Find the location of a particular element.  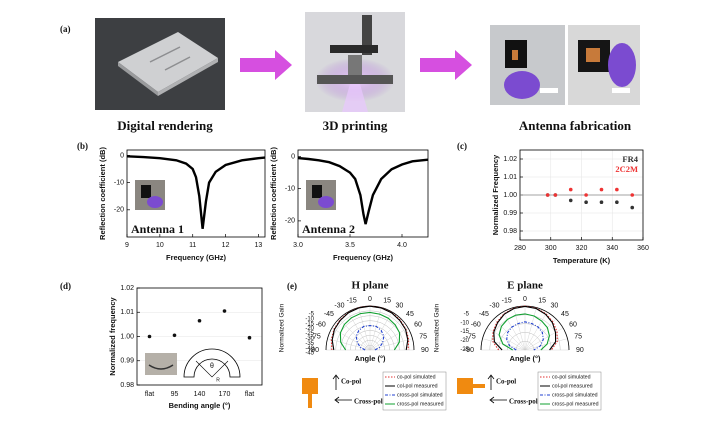

r-tick-label: -35 is located at coordinates (309, 344).